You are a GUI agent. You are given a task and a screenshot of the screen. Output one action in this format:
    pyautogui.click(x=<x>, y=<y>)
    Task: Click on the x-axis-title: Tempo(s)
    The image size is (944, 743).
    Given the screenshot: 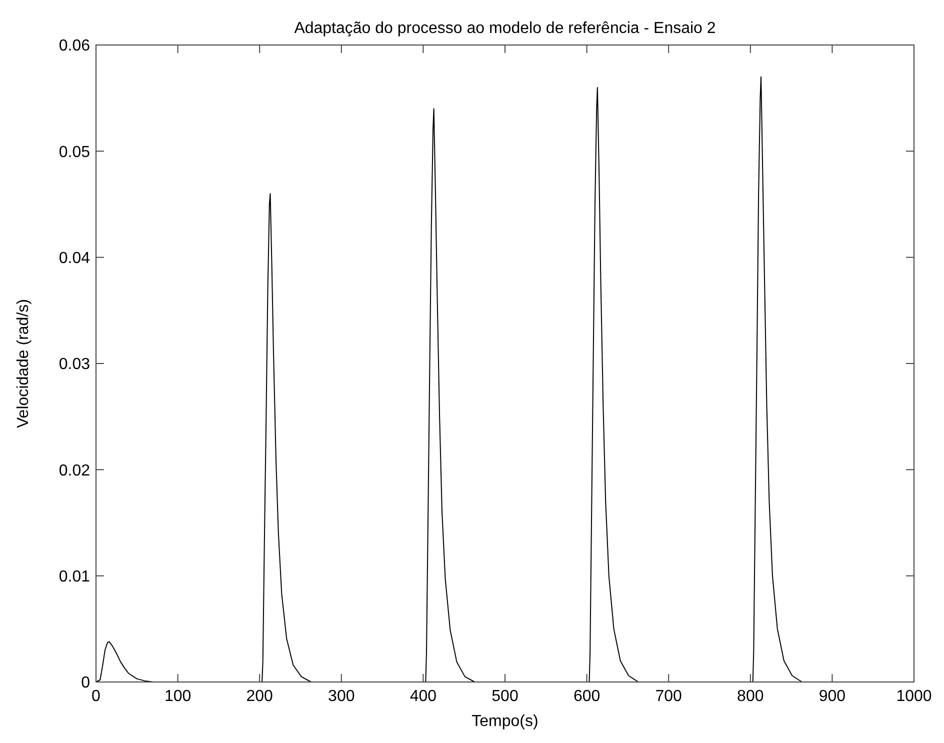 What is the action you would take?
    pyautogui.click(x=505, y=721)
    